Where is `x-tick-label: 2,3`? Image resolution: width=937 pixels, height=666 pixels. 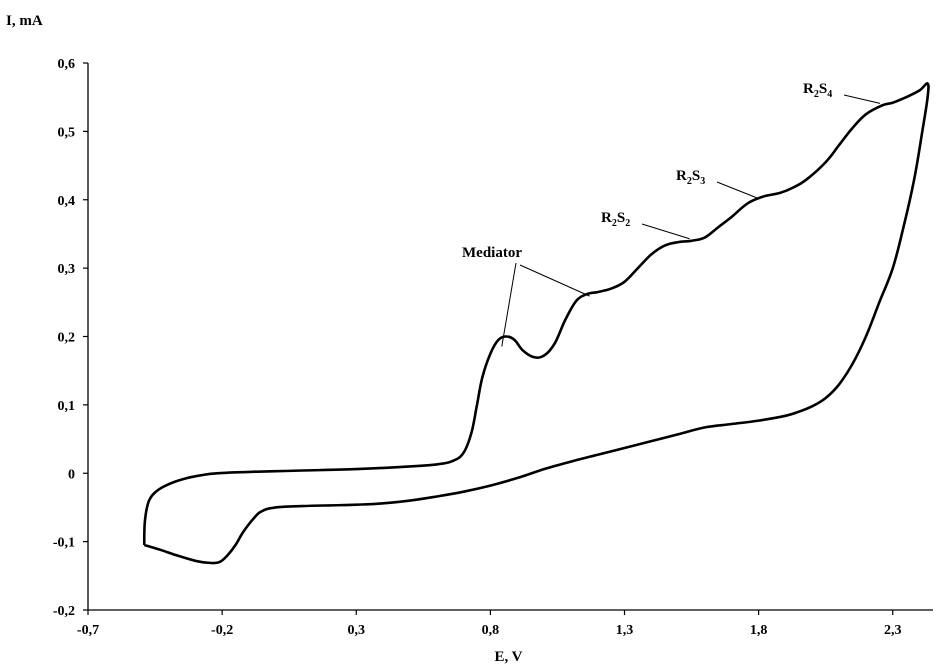 x-tick-label: 2,3 is located at coordinates (893, 630).